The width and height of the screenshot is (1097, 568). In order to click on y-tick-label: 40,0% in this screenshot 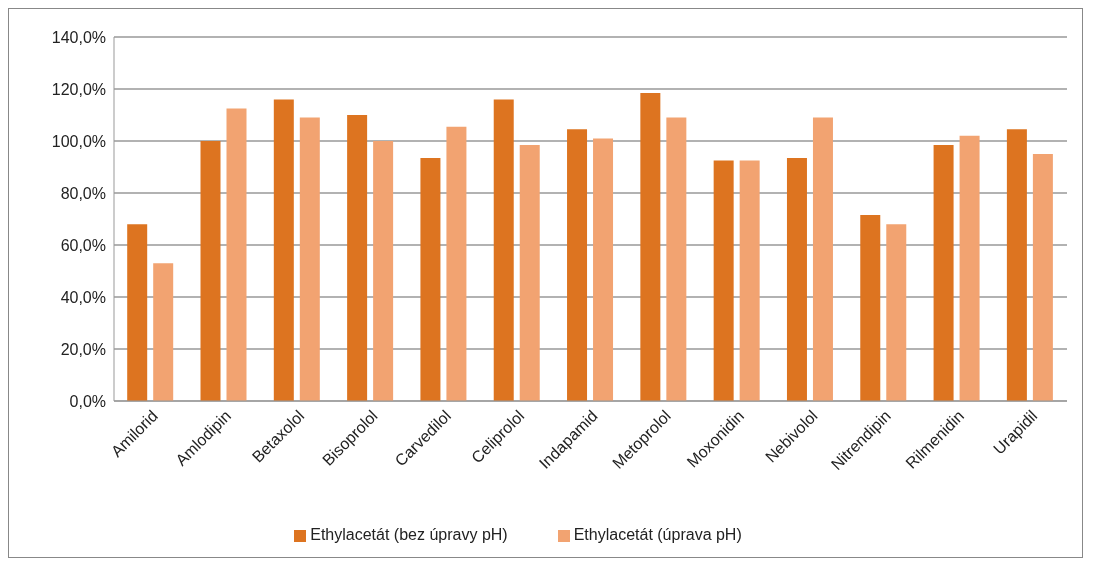, I will do `click(83, 297)`.